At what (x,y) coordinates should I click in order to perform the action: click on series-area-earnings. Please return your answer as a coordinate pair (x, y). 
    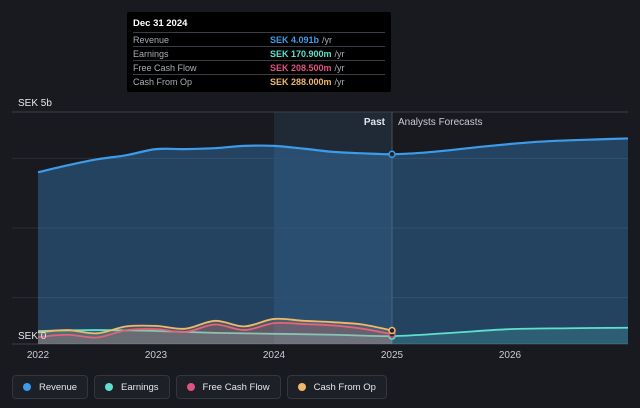
    Looking at the image, I should click on (333, 335).